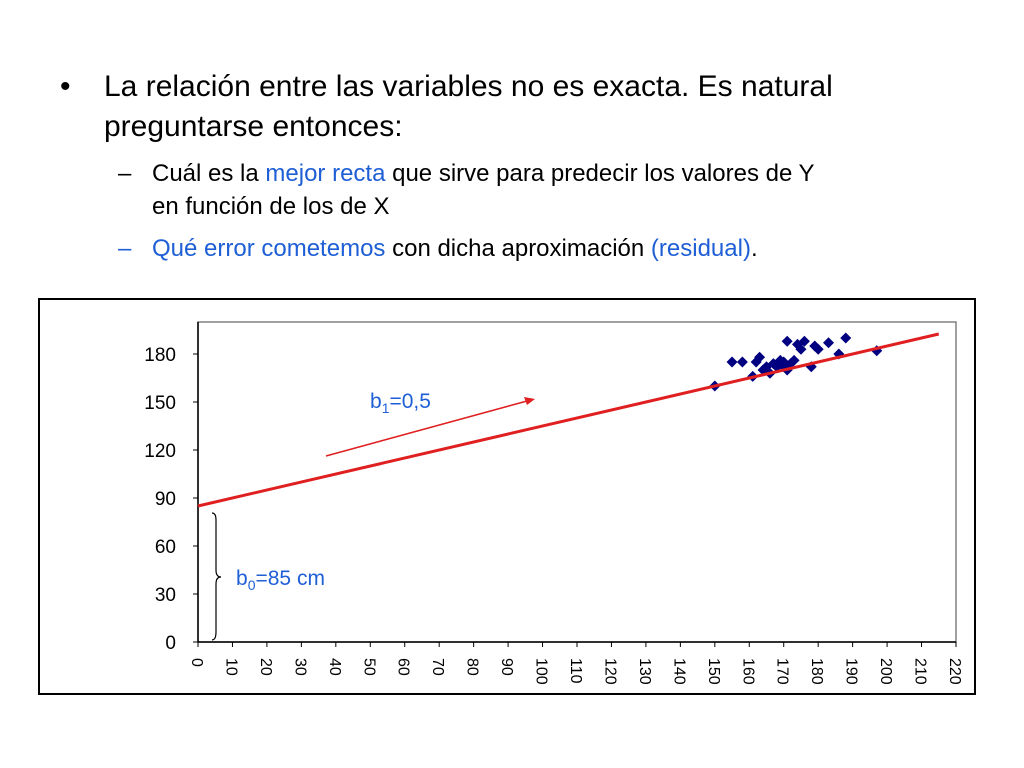 Image resolution: width=1024 pixels, height=768 pixels. What do you see at coordinates (160, 451) in the screenshot?
I see `y-tick-label: 120` at bounding box center [160, 451].